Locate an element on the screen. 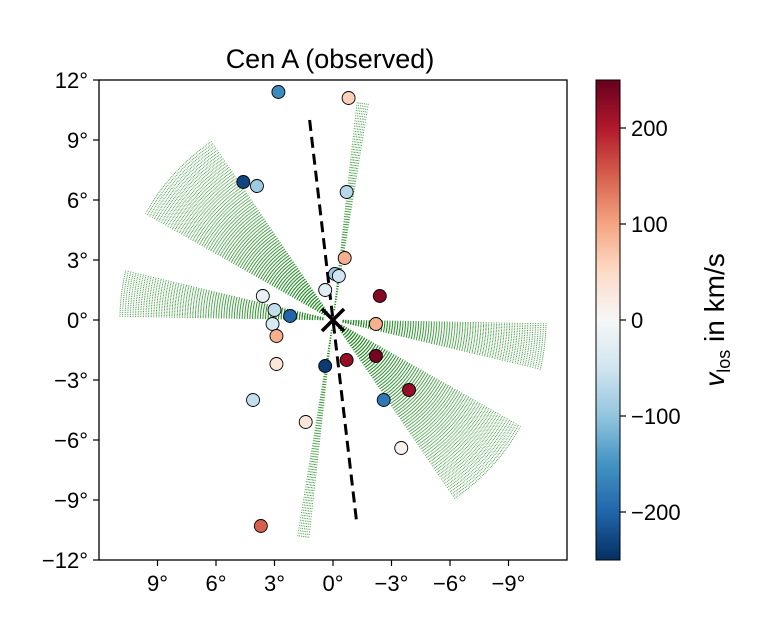  x-axis: 9° 6° 3° 0° −3° −6° −9° is located at coordinates (336, 578).